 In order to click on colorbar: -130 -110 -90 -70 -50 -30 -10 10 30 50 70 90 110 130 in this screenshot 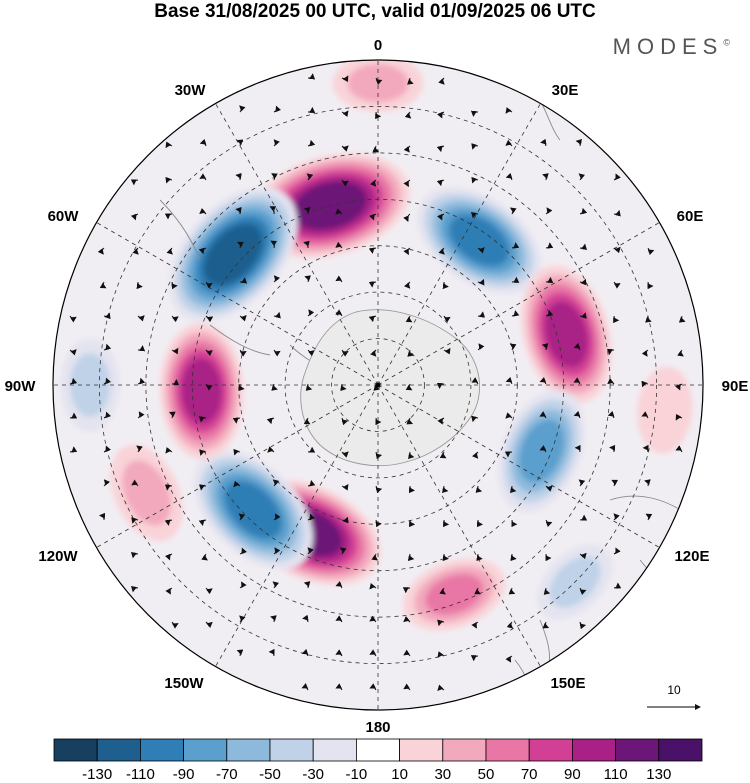, I will do `click(378, 760)`.